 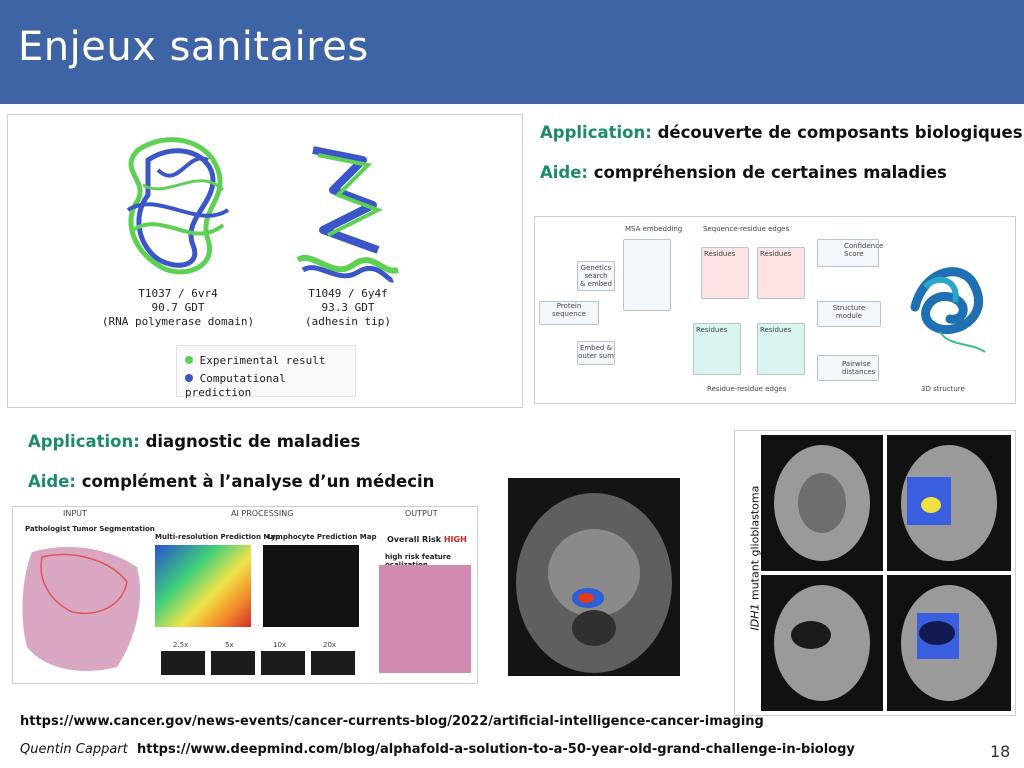 I want to click on glioblastoma-label-rest: mutant glioblastoma, so click(x=755, y=544).